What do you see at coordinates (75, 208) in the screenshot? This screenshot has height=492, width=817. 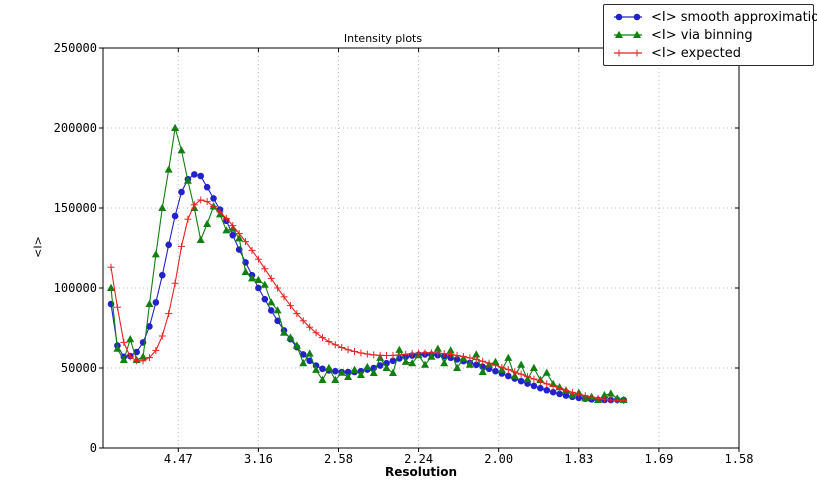 I see `y-tick-label: 150000` at bounding box center [75, 208].